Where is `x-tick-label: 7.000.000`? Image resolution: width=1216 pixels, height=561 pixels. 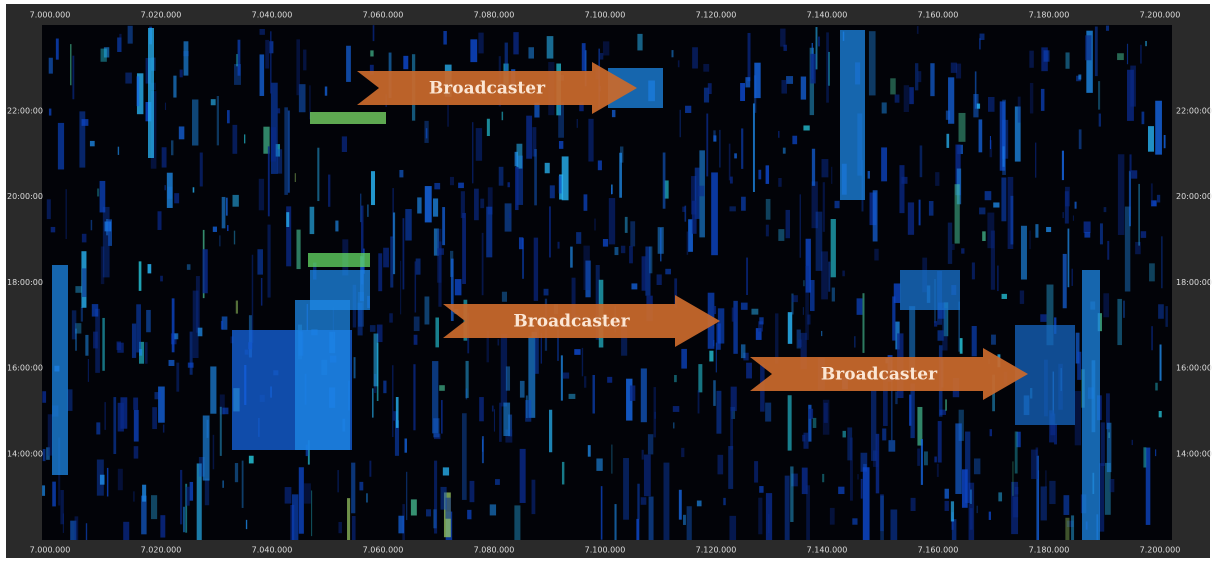 x-tick-label: 7.000.000 is located at coordinates (50, 550).